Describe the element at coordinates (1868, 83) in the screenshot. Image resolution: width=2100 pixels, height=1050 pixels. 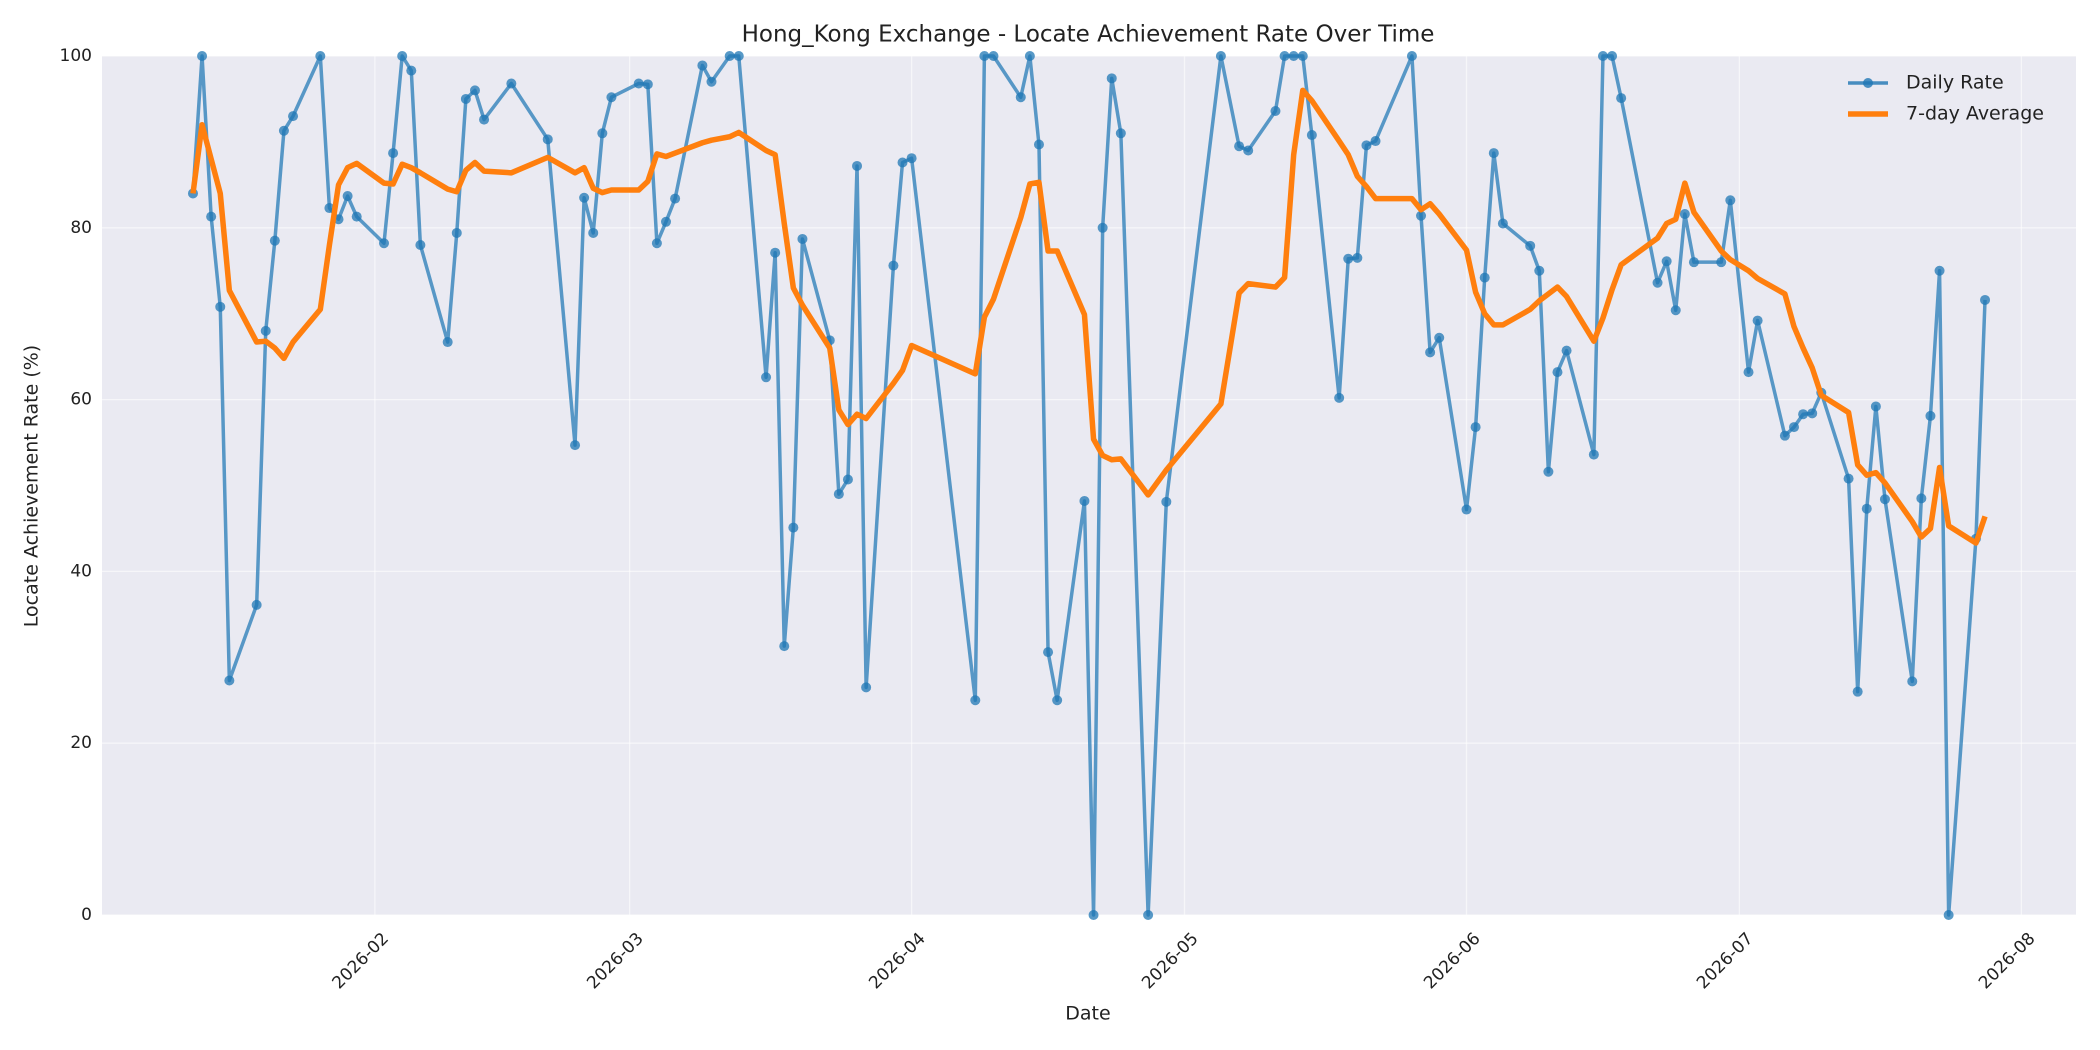
I see `legend-marker` at that location.